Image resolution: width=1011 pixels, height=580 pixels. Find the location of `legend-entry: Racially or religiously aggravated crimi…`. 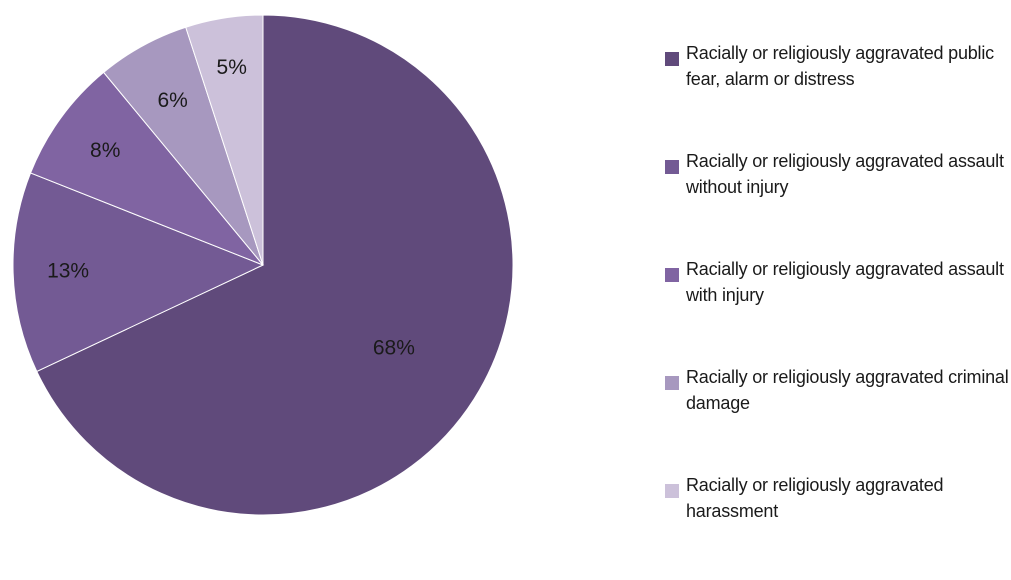

legend-entry: Racially or religiously aggravated crimi… is located at coordinates (838, 418).